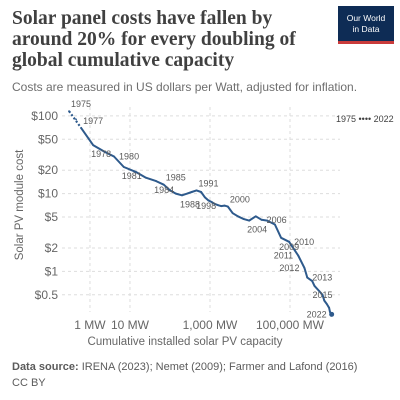 This screenshot has width=400, height=400. I want to click on data-point-1997, so click(218, 205).